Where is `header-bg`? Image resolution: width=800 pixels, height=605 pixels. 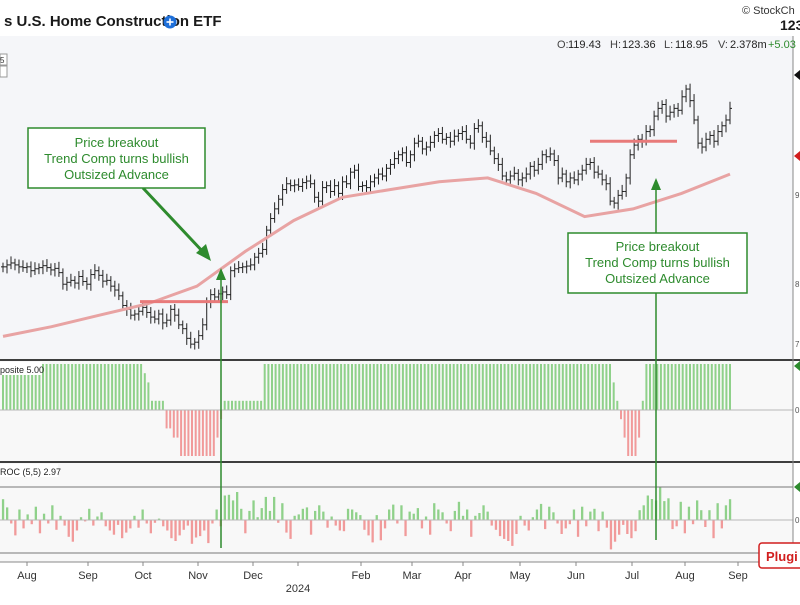
header-bg is located at coordinates (400, 18).